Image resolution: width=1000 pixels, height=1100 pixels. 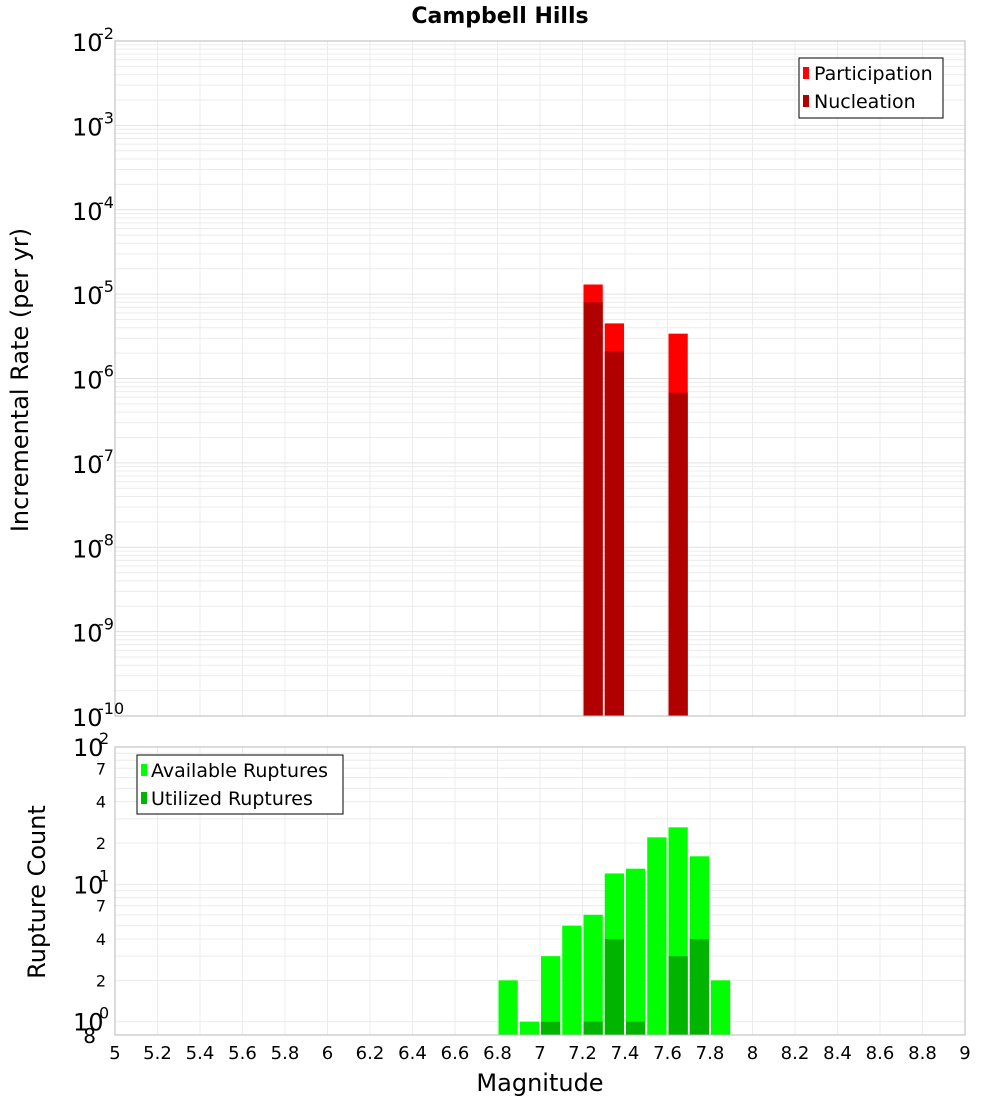 What do you see at coordinates (106, 624) in the screenshot?
I see `rate-y-tick-exponent: -9` at bounding box center [106, 624].